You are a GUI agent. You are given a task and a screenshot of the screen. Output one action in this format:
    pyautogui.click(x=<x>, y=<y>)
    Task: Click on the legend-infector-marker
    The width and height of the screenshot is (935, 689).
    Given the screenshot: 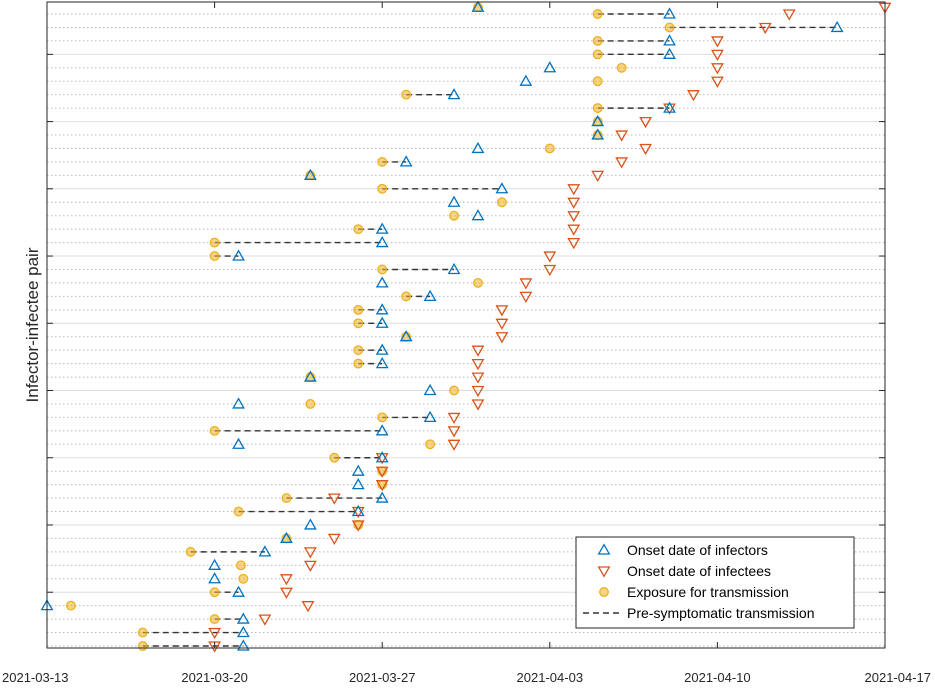 What is the action you would take?
    pyautogui.click(x=604, y=549)
    